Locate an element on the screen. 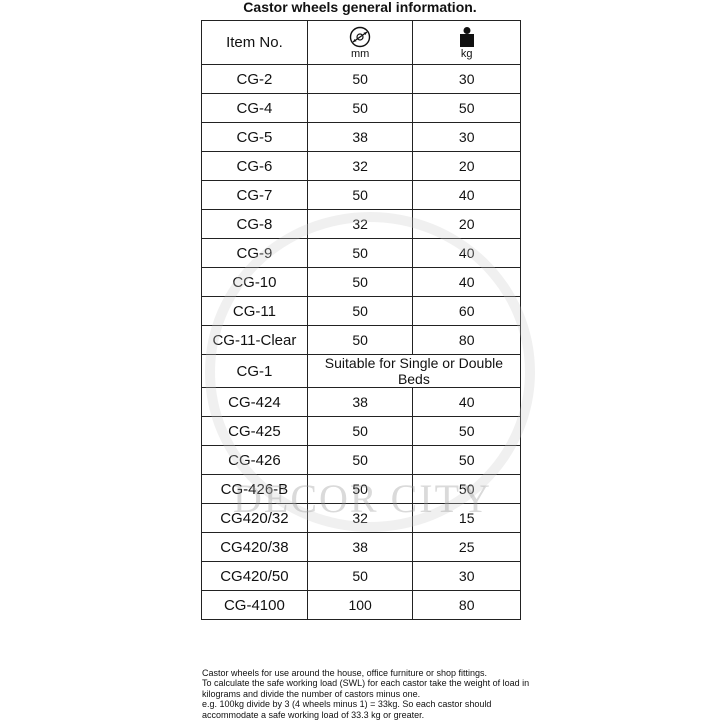  item-no-cell: CG420/50 is located at coordinates (254, 576).